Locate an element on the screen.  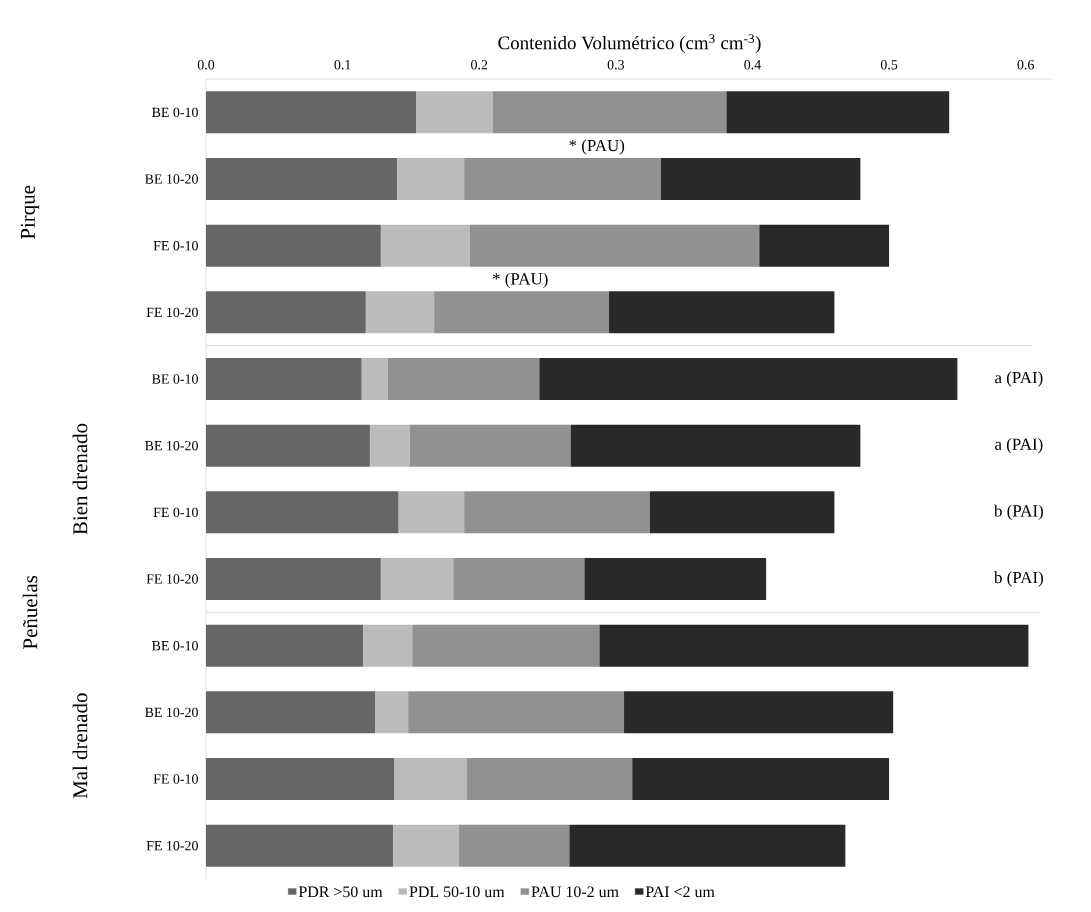
text: Mal drenado is located at coordinates (80, 746).